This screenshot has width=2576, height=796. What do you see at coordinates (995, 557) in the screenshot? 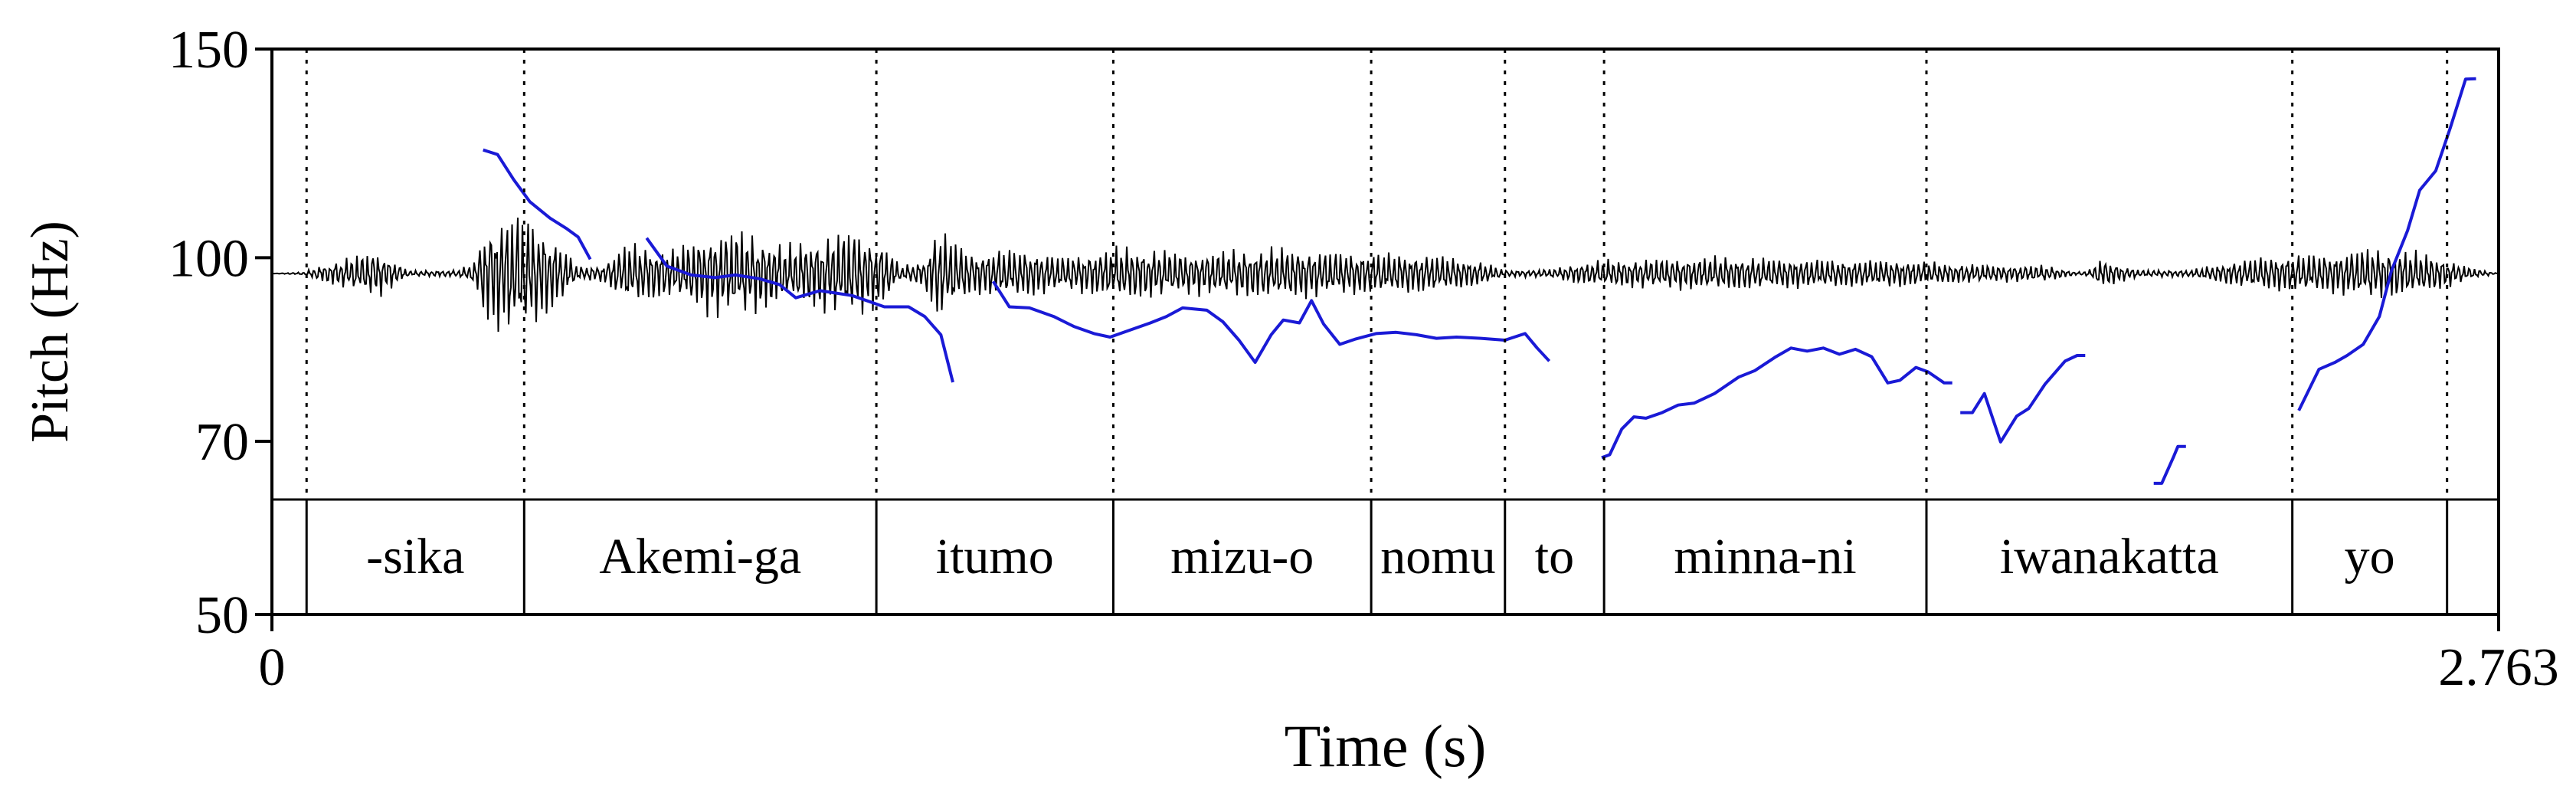
I see `interval-label: itumo` at bounding box center [995, 557].